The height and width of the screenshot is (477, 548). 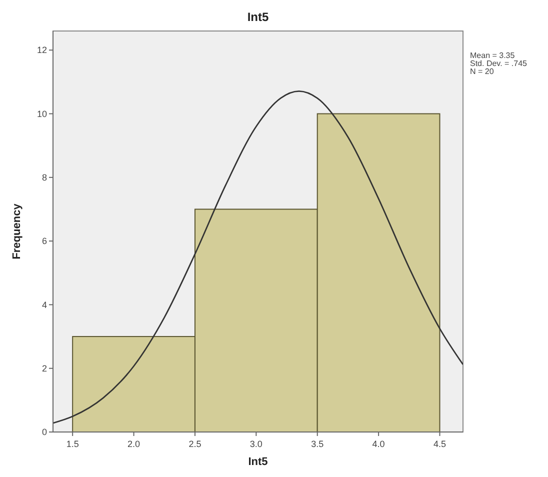 What do you see at coordinates (44, 241) in the screenshot?
I see `y-tick-label: 6` at bounding box center [44, 241].